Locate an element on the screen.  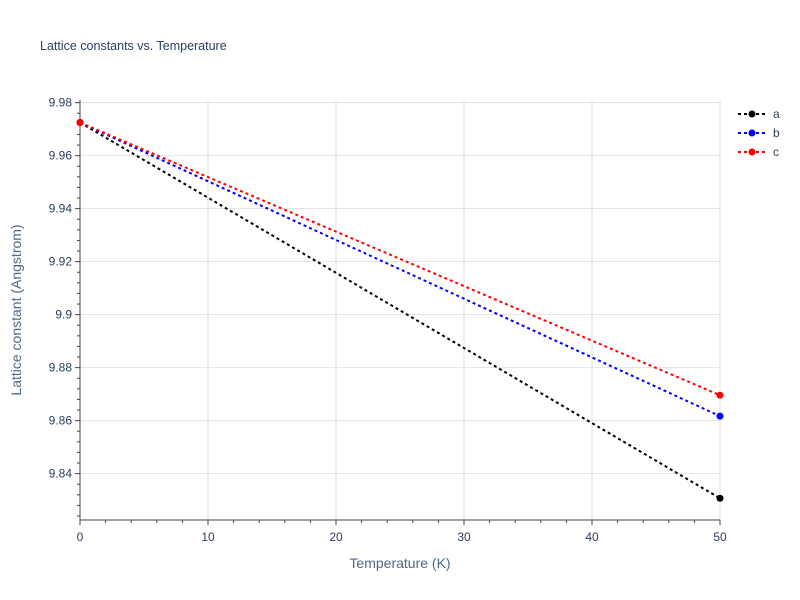
y-tick-label: 9.96 is located at coordinates (61, 156).